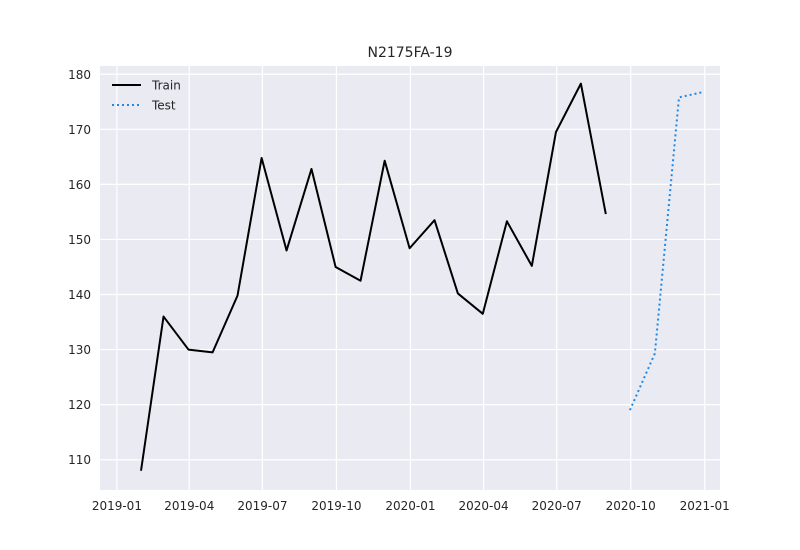 The width and height of the screenshot is (800, 550). What do you see at coordinates (79, 185) in the screenshot?
I see `y-tick-label: 160` at bounding box center [79, 185].